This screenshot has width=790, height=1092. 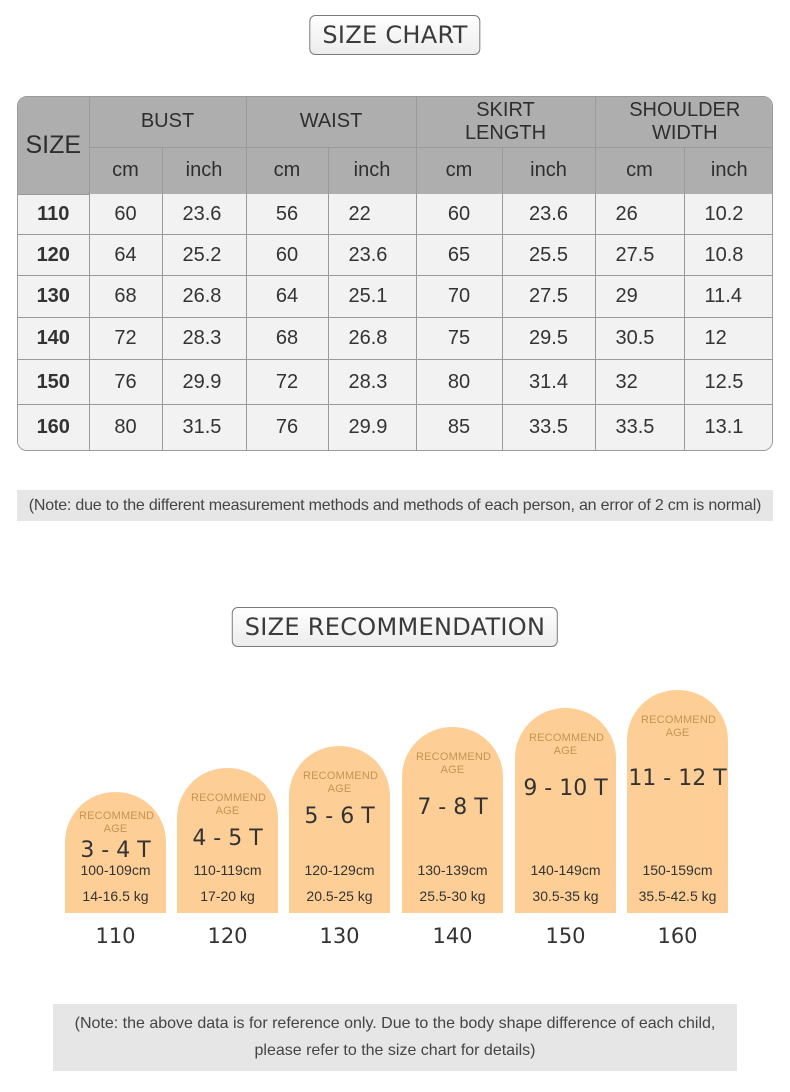 I want to click on table-row: 160 80 31.5 76 29.9 85 33.5 33.5 13.1, so click(x=395, y=427).